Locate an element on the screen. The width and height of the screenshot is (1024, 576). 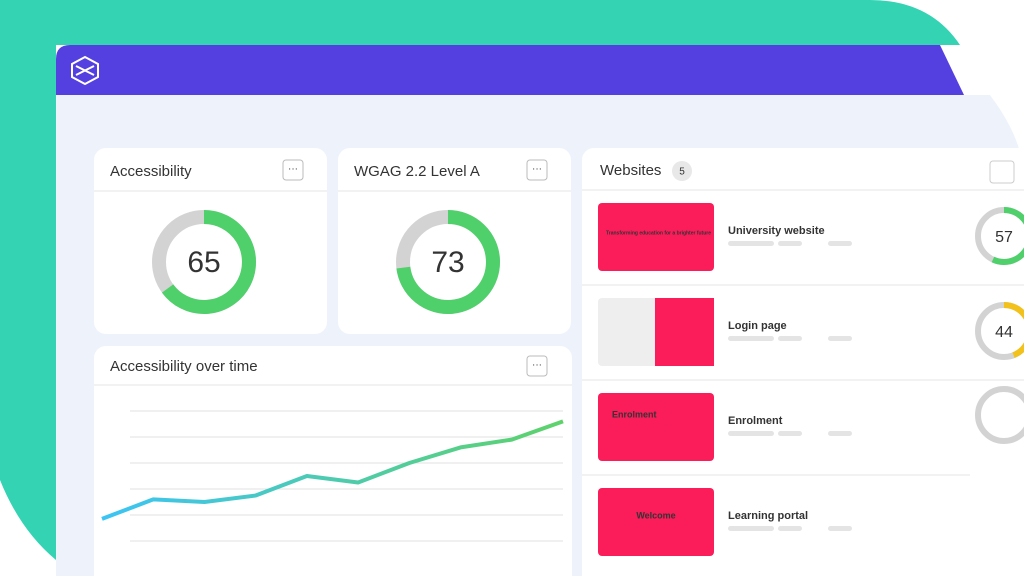
score: 57 is located at coordinates (1004, 237).